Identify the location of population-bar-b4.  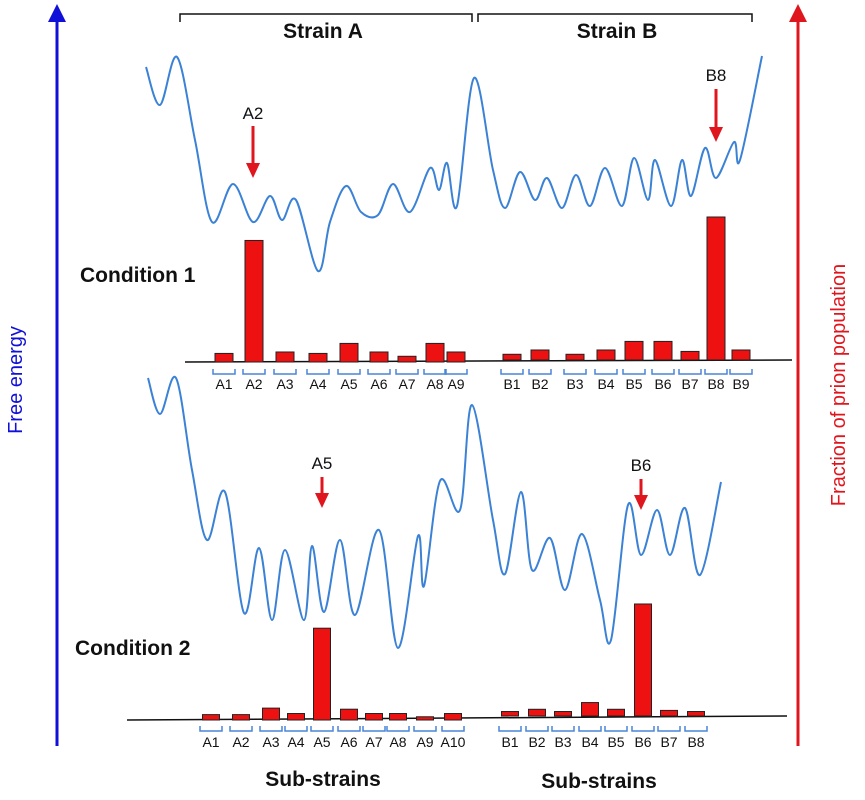
(590, 709).